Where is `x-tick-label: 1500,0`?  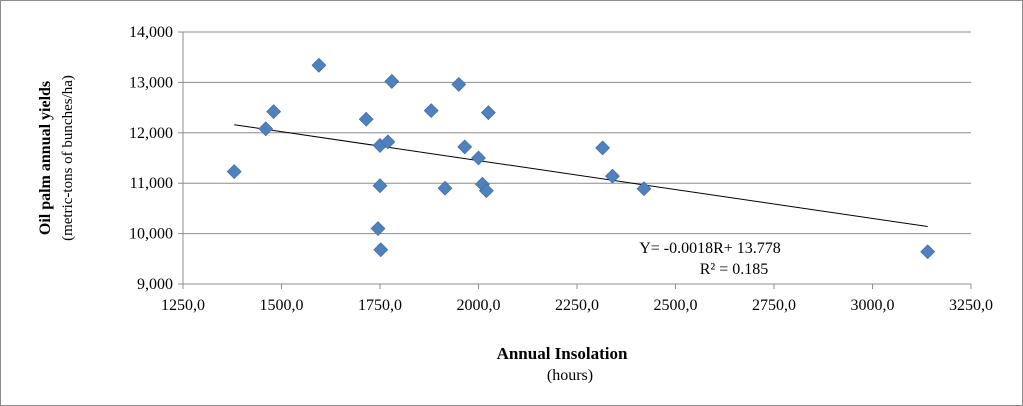
x-tick-label: 1500,0 is located at coordinates (282, 305).